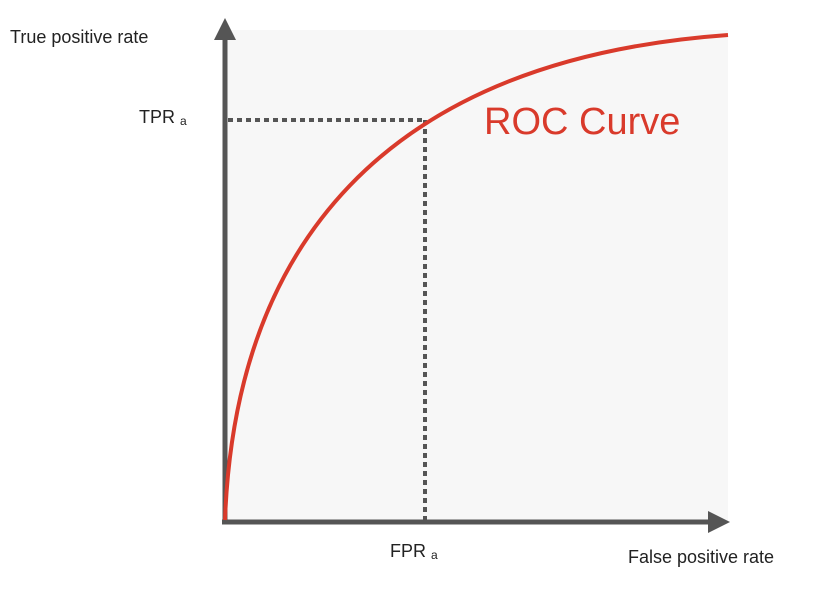  What do you see at coordinates (582, 122) in the screenshot?
I see `curve-label: ROC Curve` at bounding box center [582, 122].